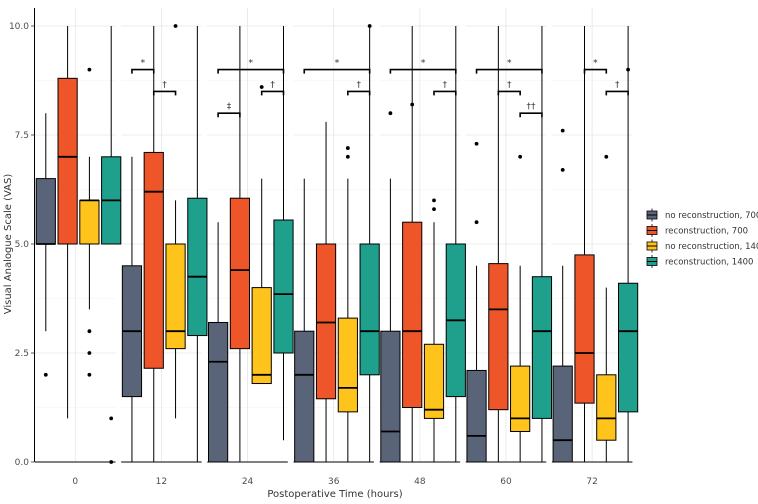 The image size is (758, 504). Describe the element at coordinates (506, 482) in the screenshot. I see `x-tick-label: 60` at that location.